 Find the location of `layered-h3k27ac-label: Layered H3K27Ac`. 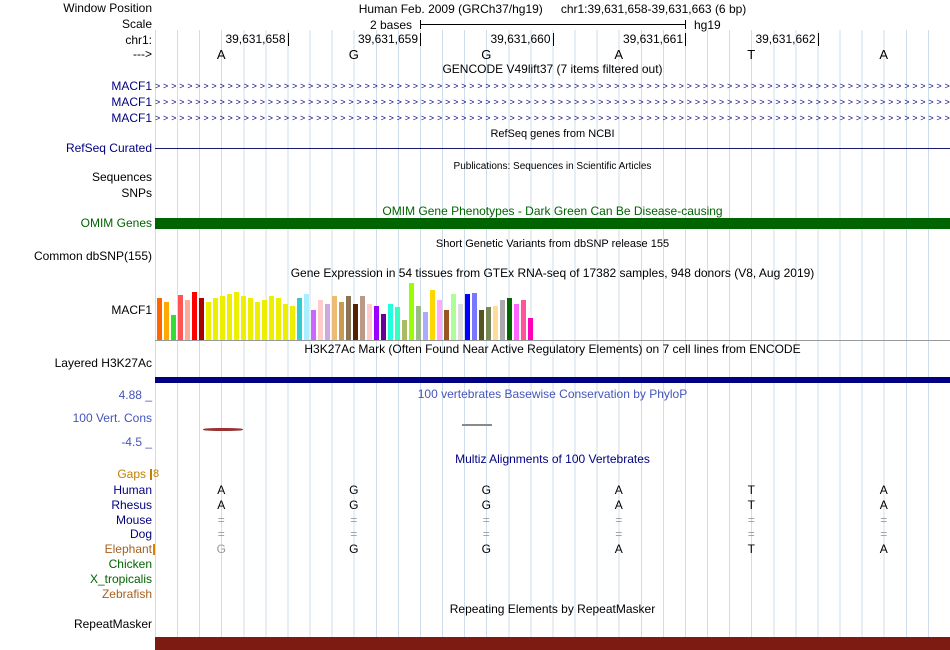

layered-h3k27ac-label: Layered H3K27Ac is located at coordinates (103, 363).